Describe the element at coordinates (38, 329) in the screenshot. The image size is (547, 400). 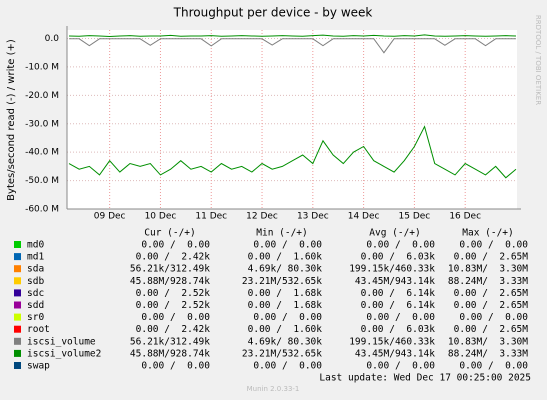
I see `legend-name: root` at that location.